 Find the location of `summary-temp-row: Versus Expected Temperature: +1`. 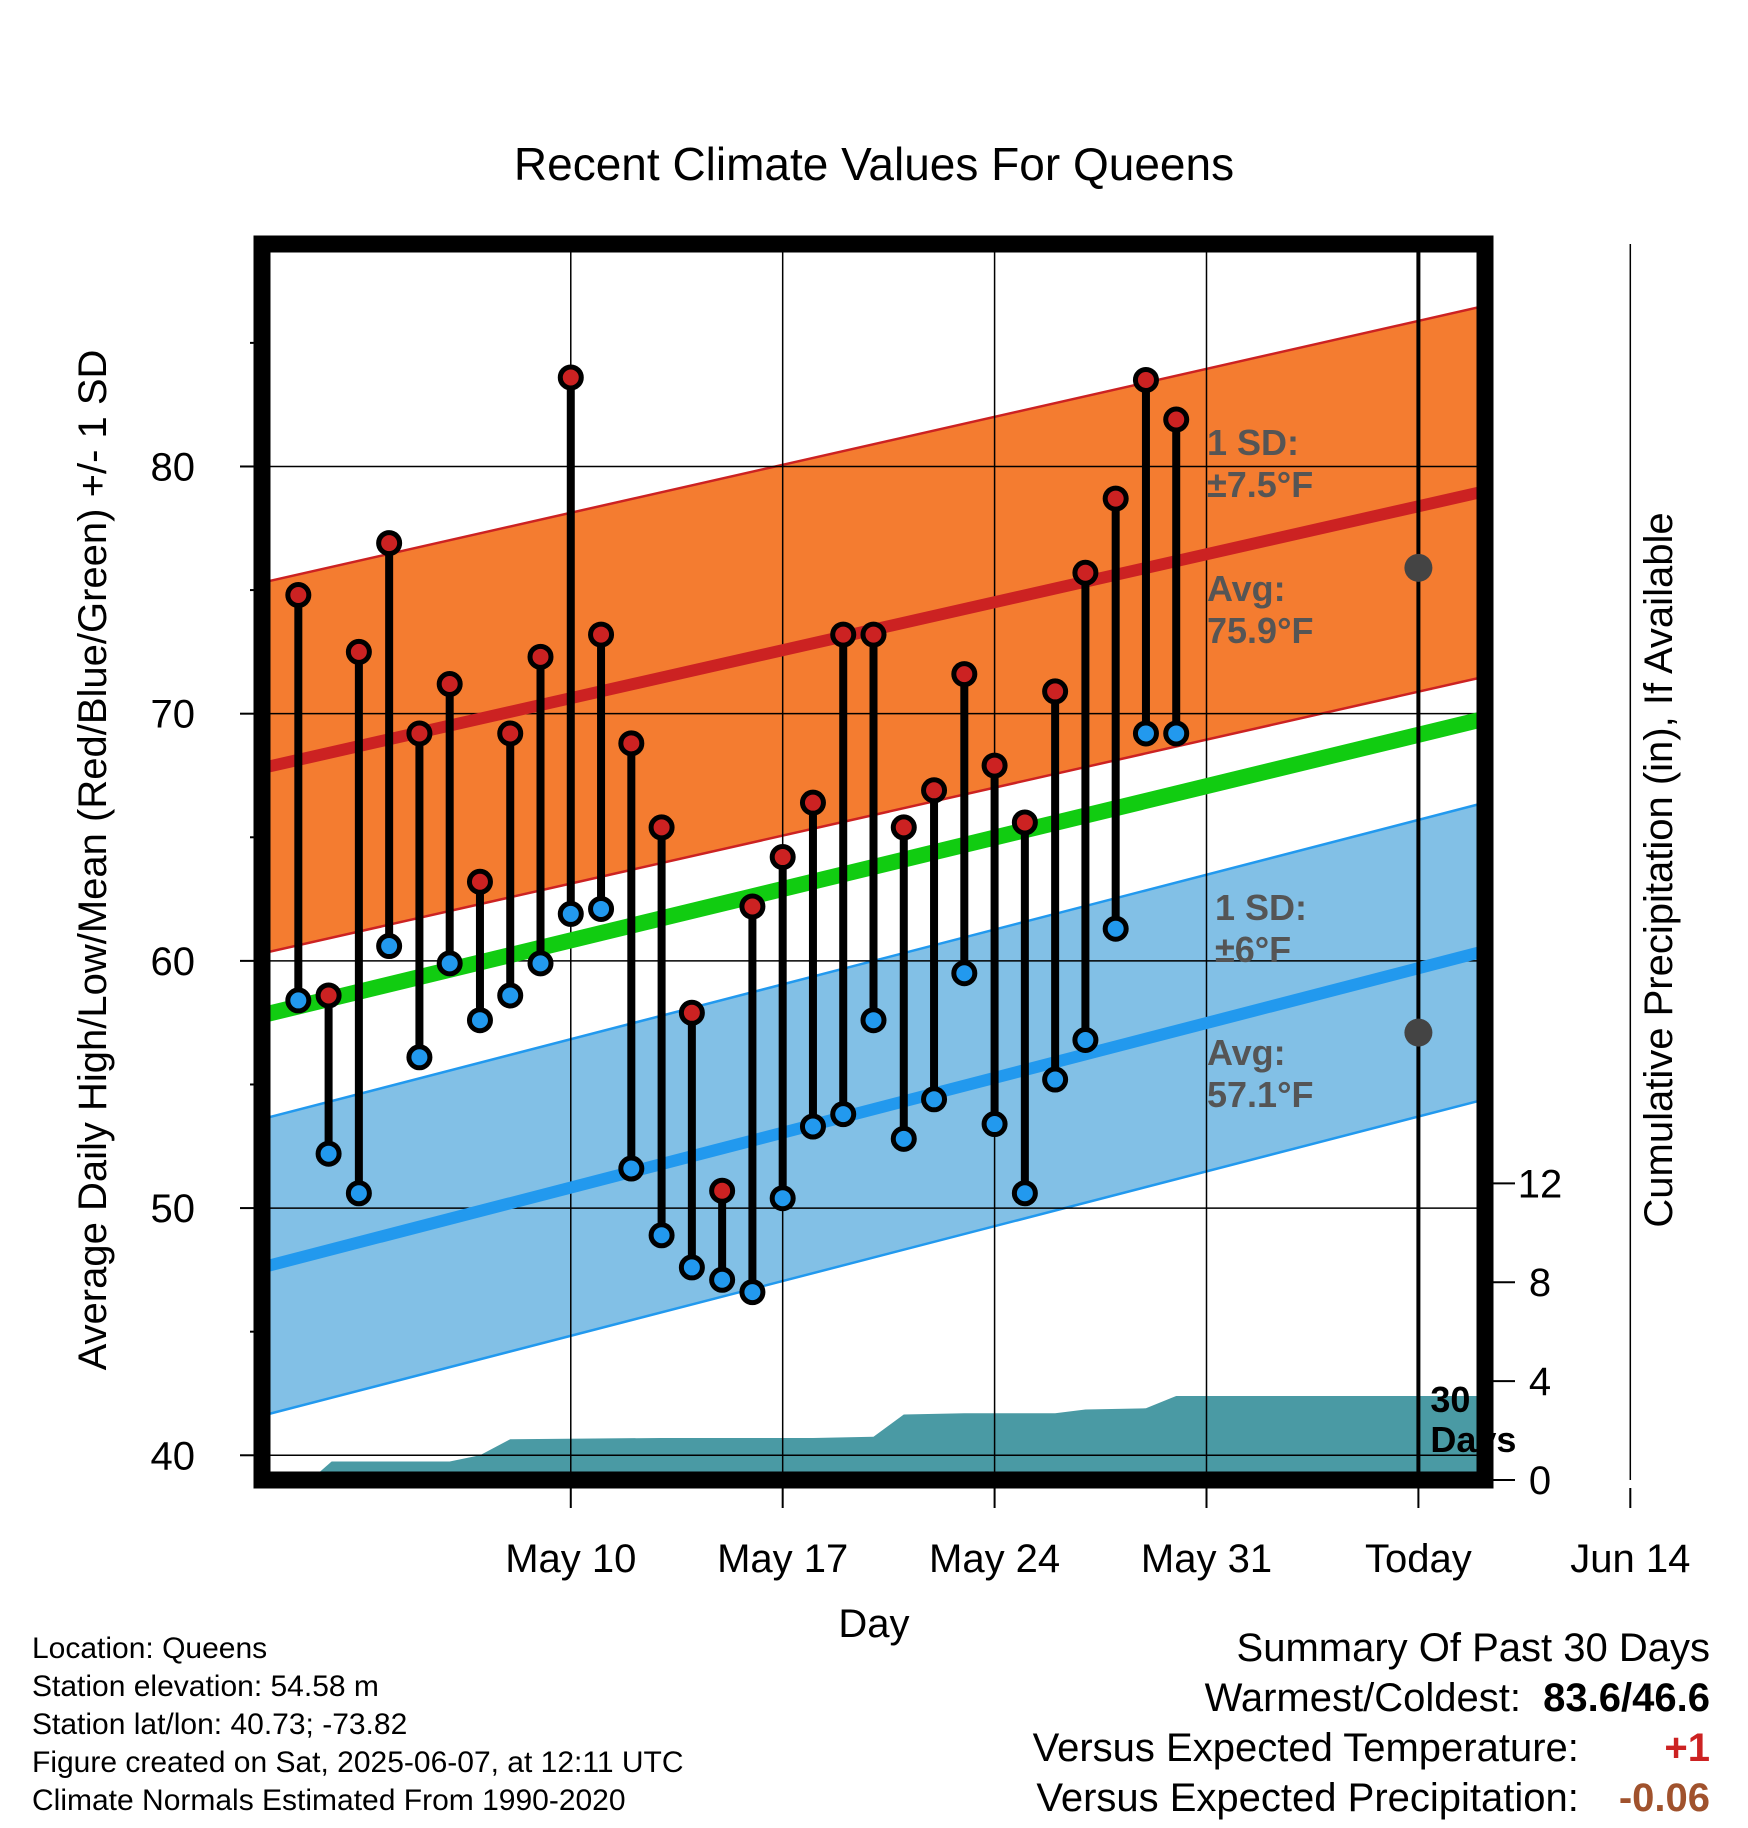

summary-temp-row: Versus Expected Temperature: +1 is located at coordinates (1371, 1748).